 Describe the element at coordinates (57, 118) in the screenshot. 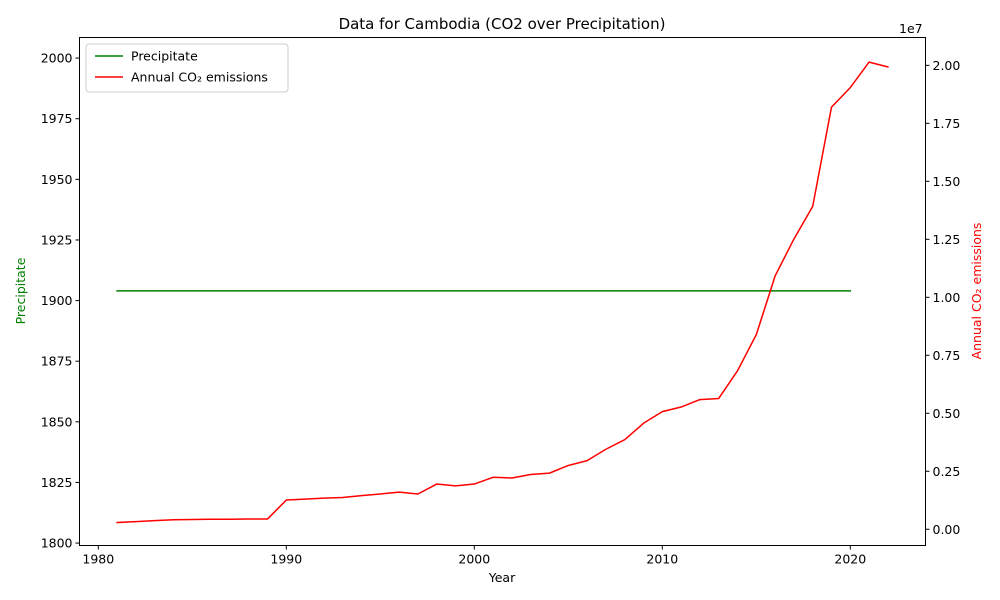

I see `left-y-tick-label: 1975` at that location.